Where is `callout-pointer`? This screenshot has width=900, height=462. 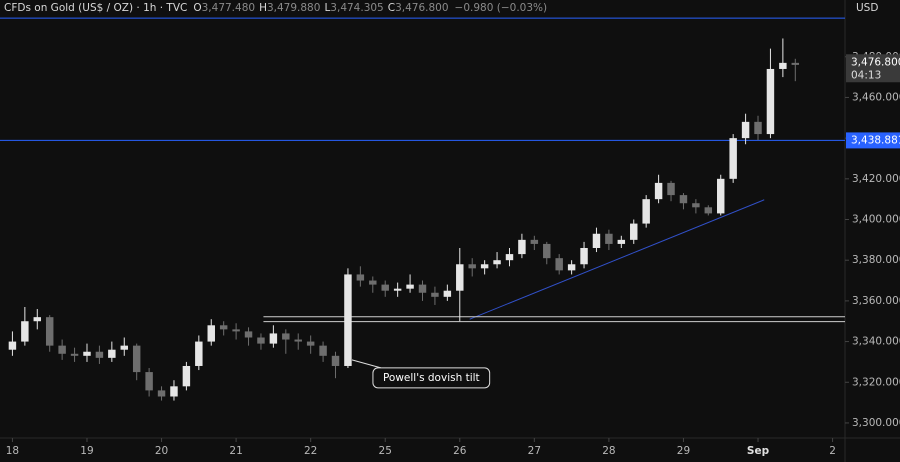 callout-pointer is located at coordinates (366, 364).